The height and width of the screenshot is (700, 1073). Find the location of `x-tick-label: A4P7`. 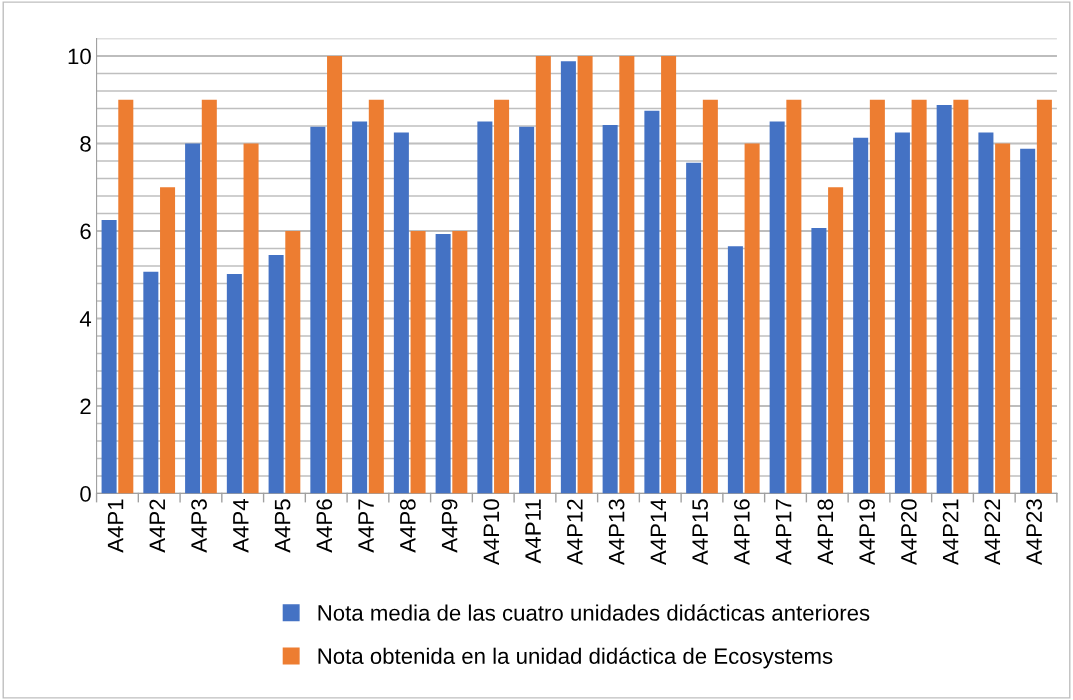

x-tick-label: A4P7 is located at coordinates (366, 526).